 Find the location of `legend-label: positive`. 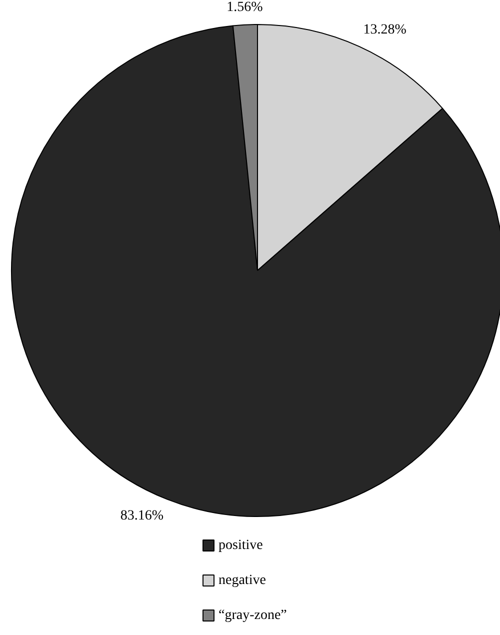

legend-label: positive is located at coordinates (240, 545).